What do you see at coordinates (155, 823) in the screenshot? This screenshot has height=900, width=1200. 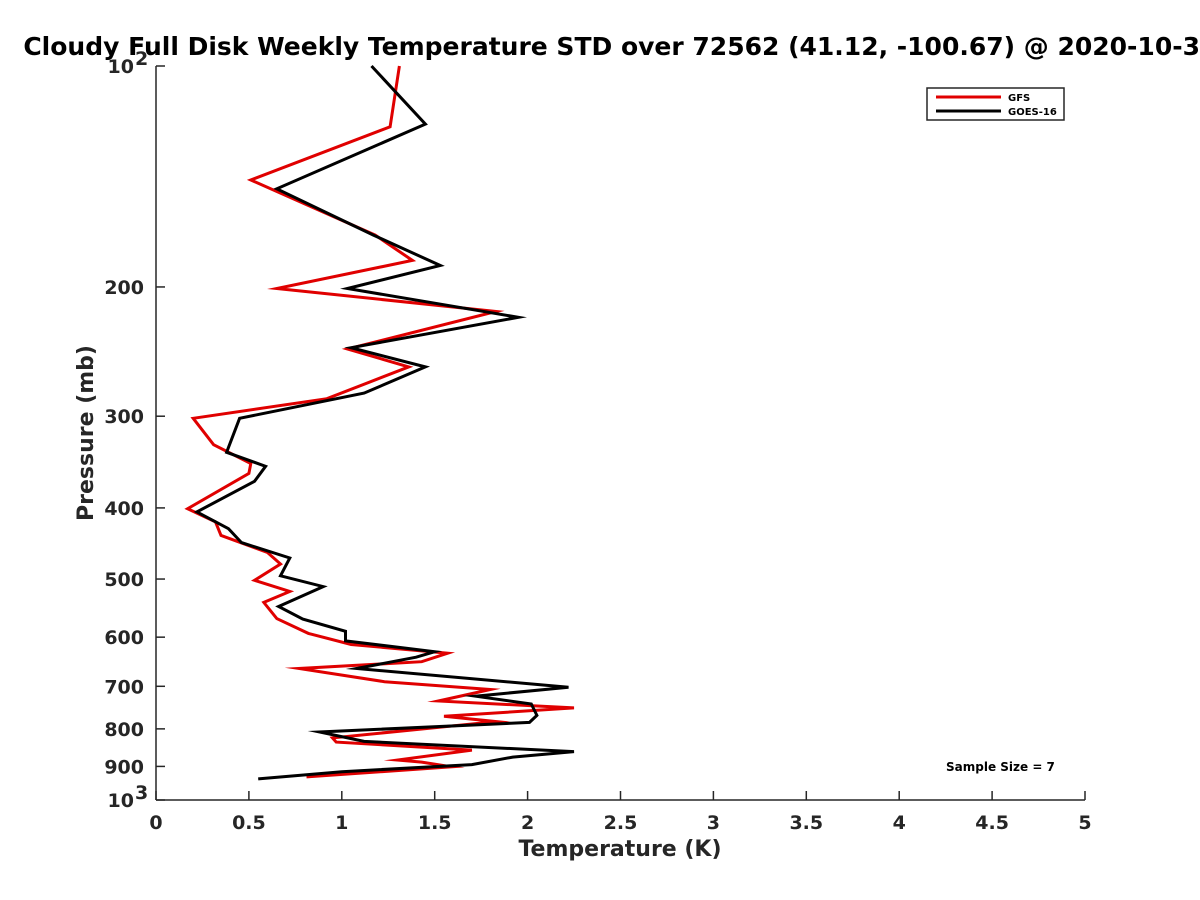 I see `x-tick-label: 0` at bounding box center [155, 823].